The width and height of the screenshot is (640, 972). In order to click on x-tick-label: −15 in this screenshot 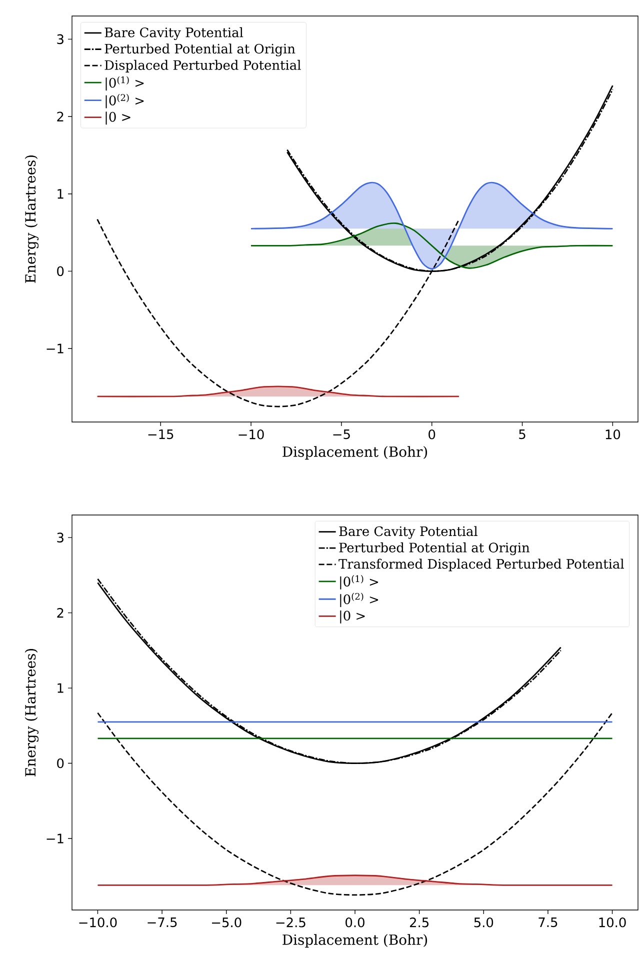, I will do `click(161, 435)`.